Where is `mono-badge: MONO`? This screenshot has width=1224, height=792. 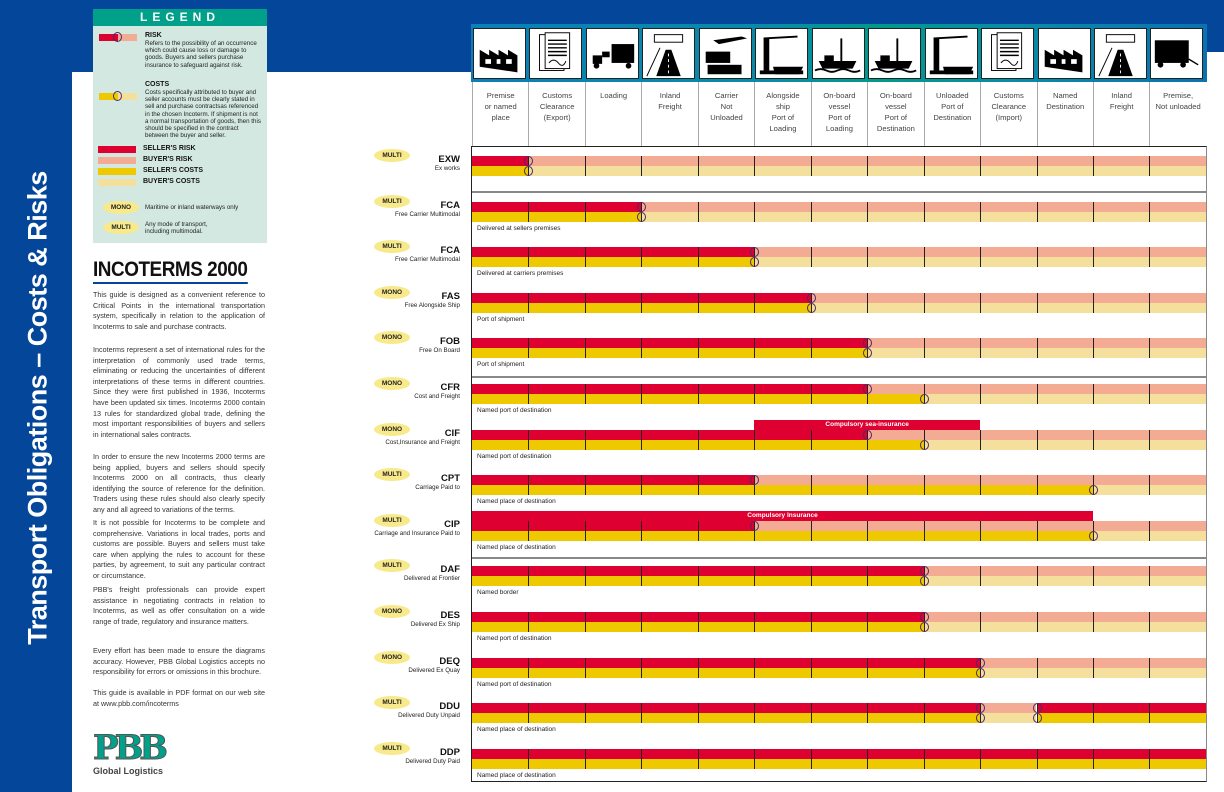
mono-badge: MONO is located at coordinates (121, 207).